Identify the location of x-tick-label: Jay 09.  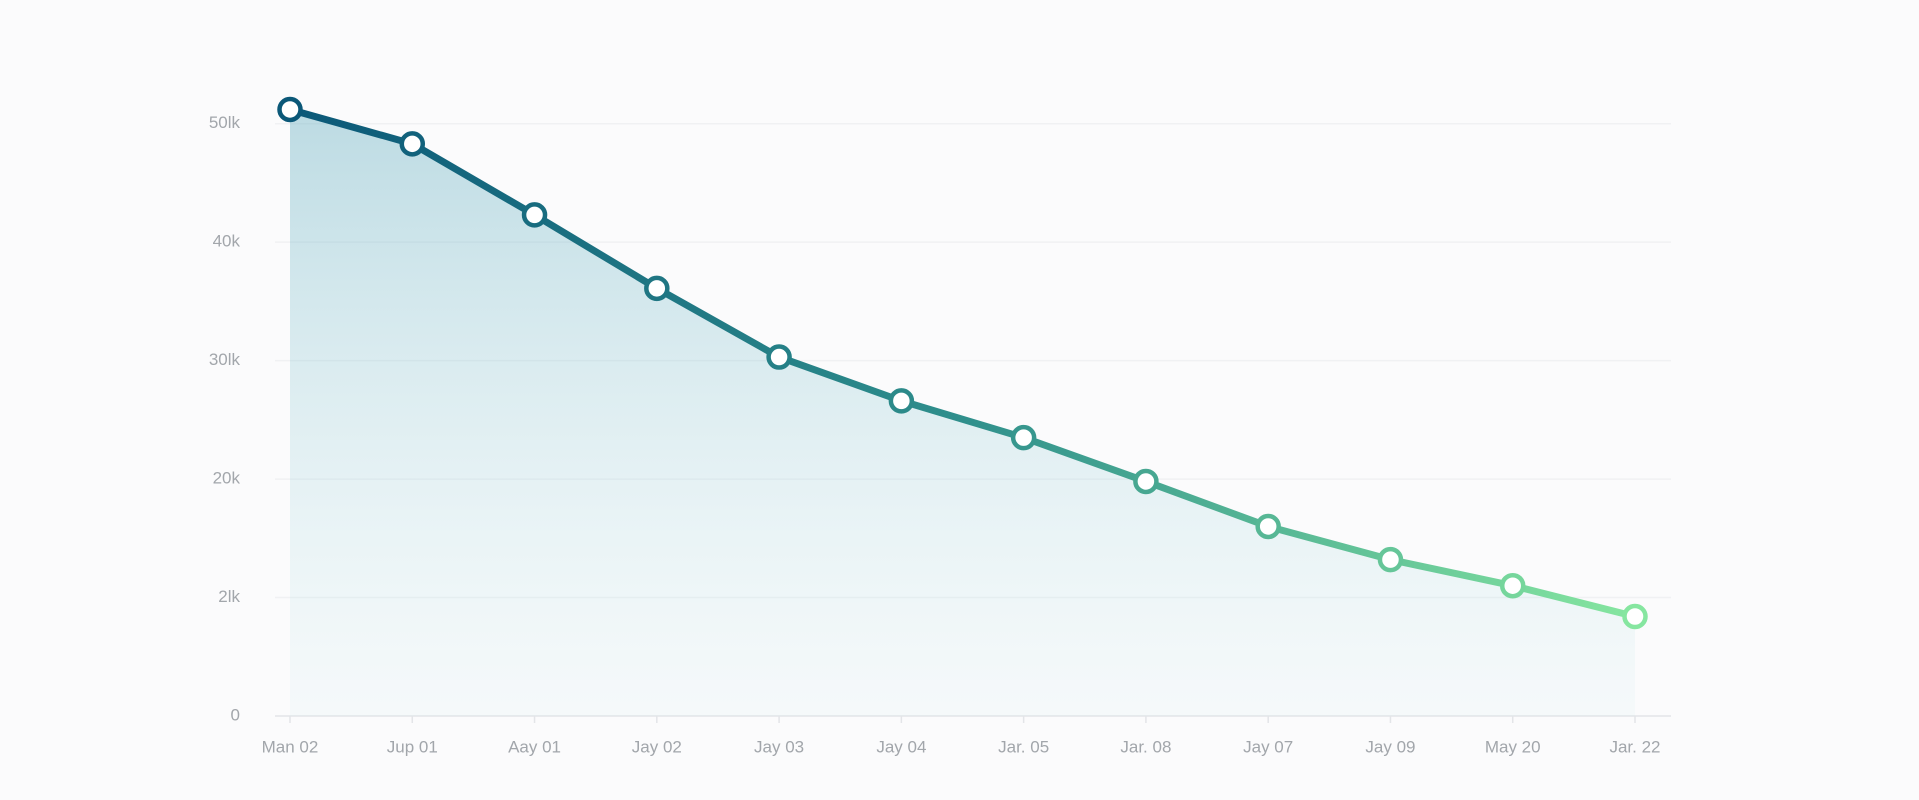
(1390, 746).